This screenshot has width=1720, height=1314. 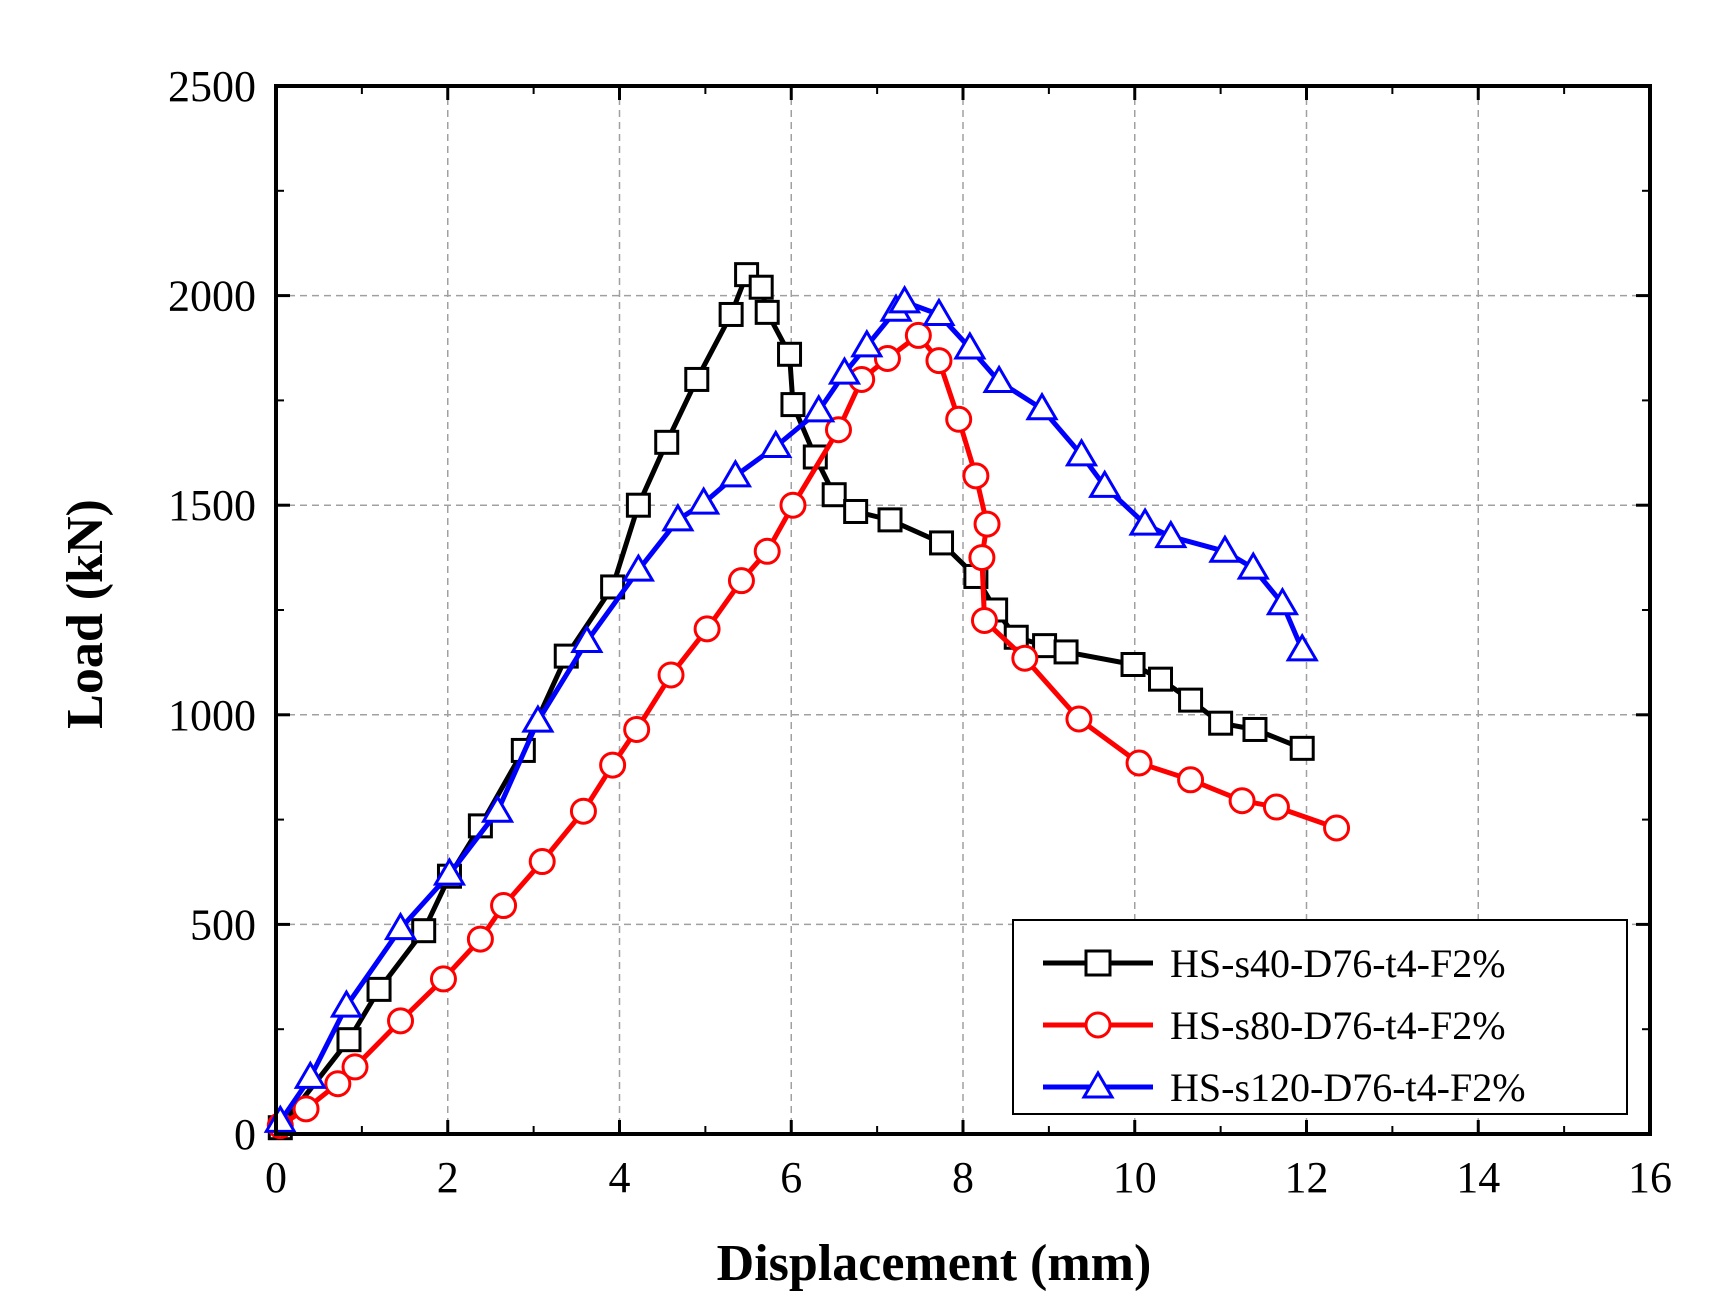 What do you see at coordinates (85, 614) in the screenshot?
I see `y-axis-title: Load (kN)` at bounding box center [85, 614].